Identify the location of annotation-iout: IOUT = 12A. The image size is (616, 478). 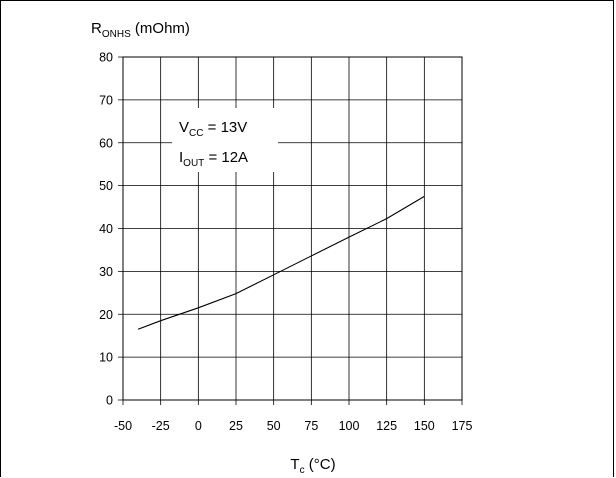
(213, 159).